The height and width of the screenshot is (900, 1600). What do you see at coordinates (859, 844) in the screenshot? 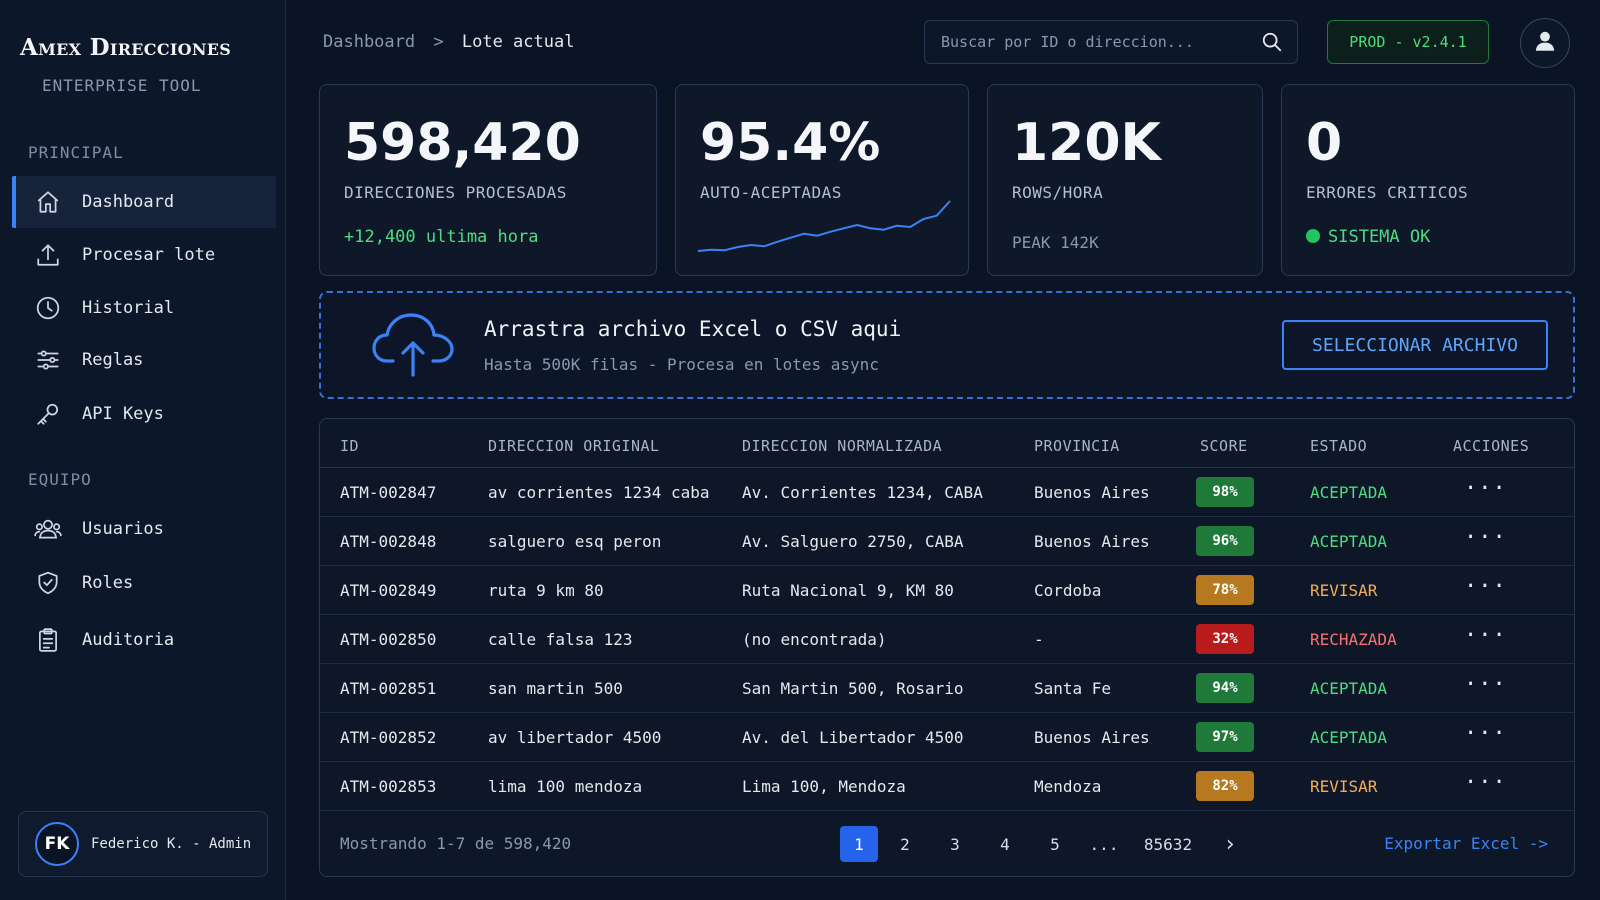
I see `page-button-1: 1` at bounding box center [859, 844].